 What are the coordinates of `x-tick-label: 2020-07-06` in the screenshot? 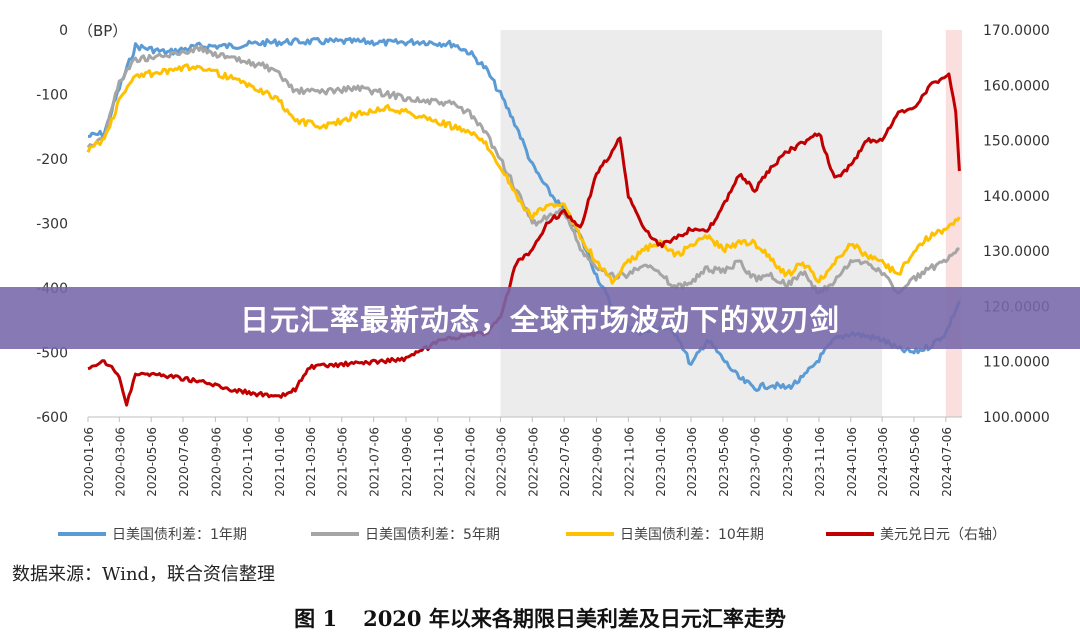 It's located at (184, 462).